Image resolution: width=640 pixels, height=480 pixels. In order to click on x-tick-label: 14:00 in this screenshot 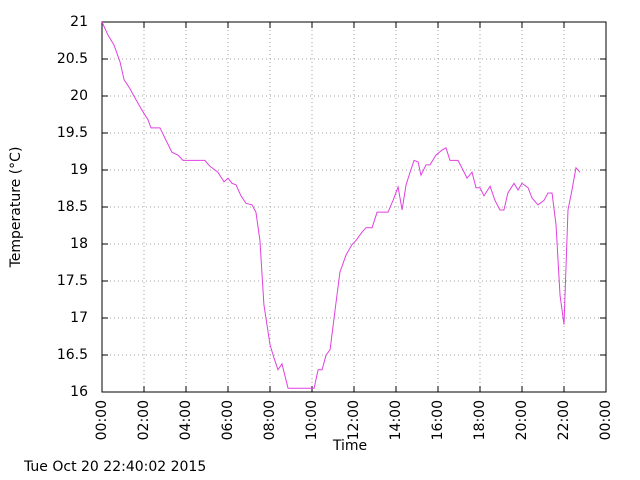, I will do `click(396, 420)`.